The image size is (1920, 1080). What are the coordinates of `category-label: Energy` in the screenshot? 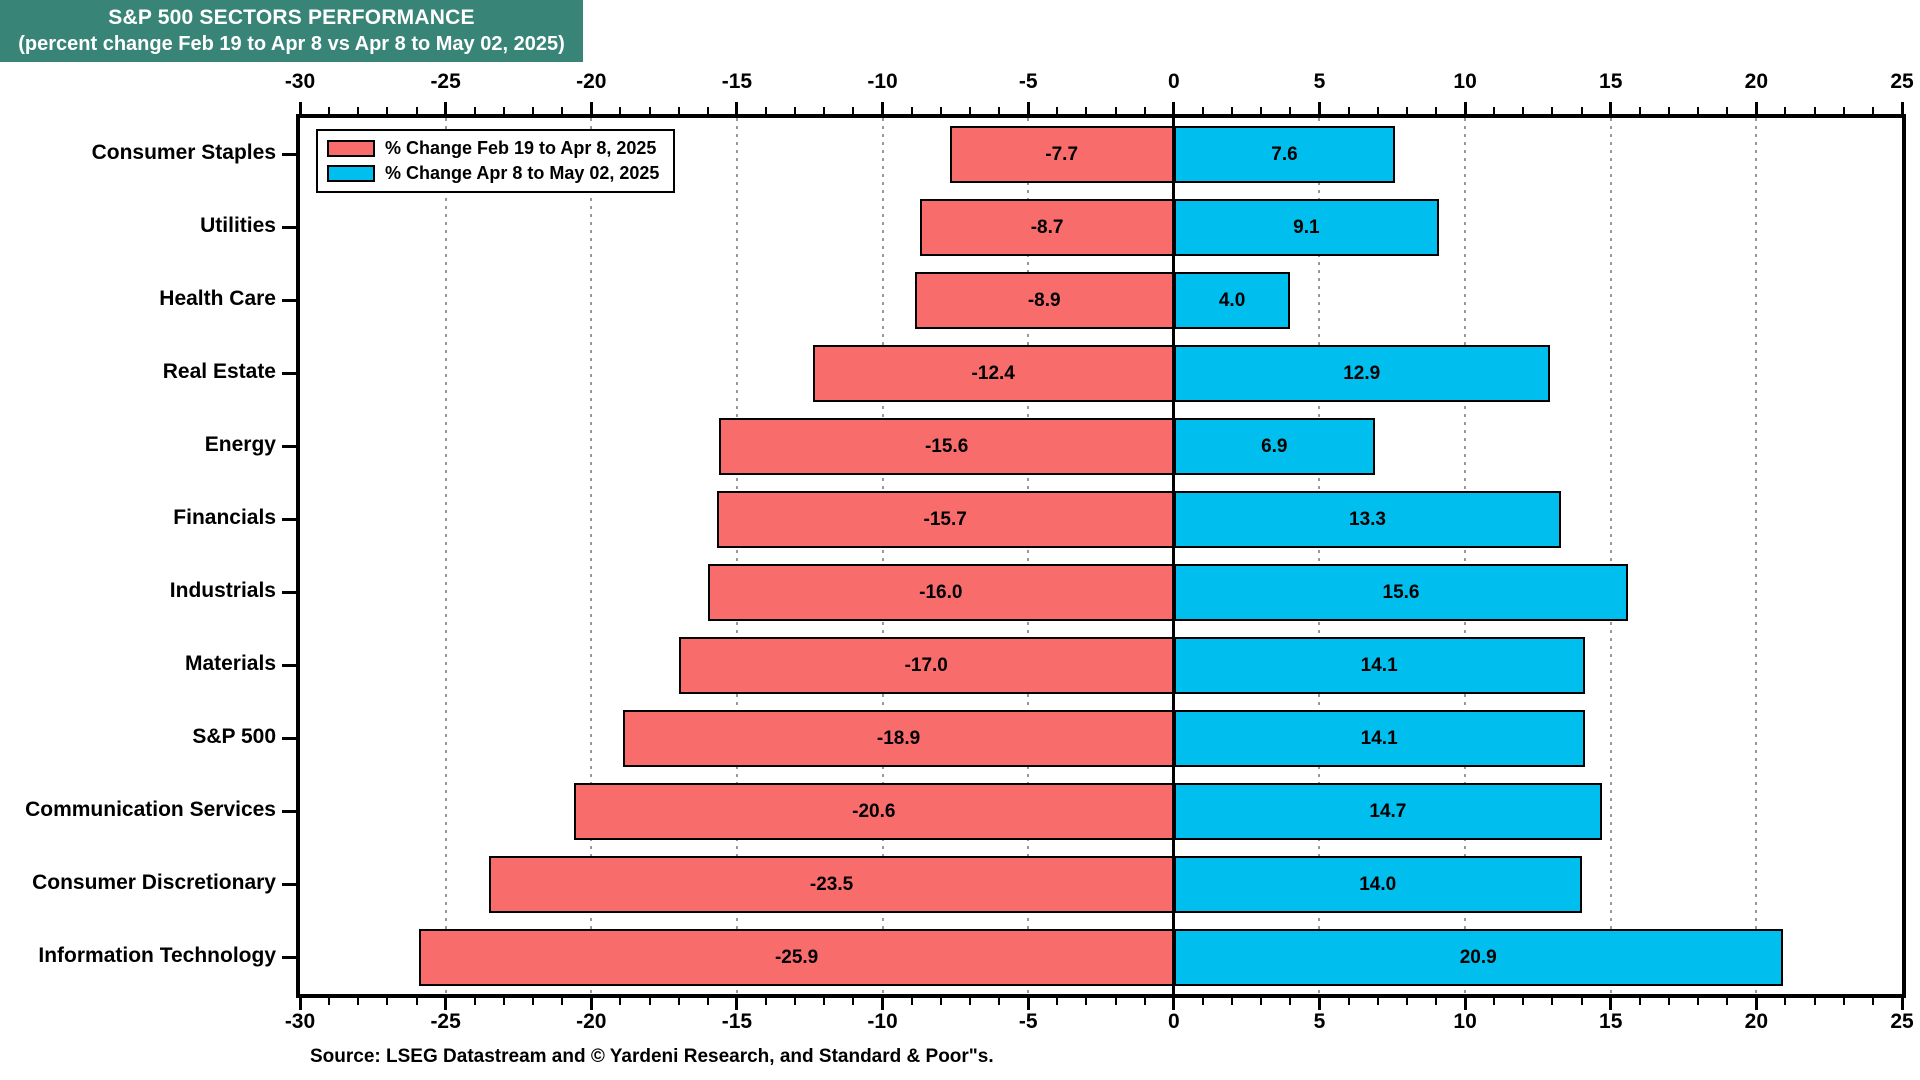 It's located at (240, 444).